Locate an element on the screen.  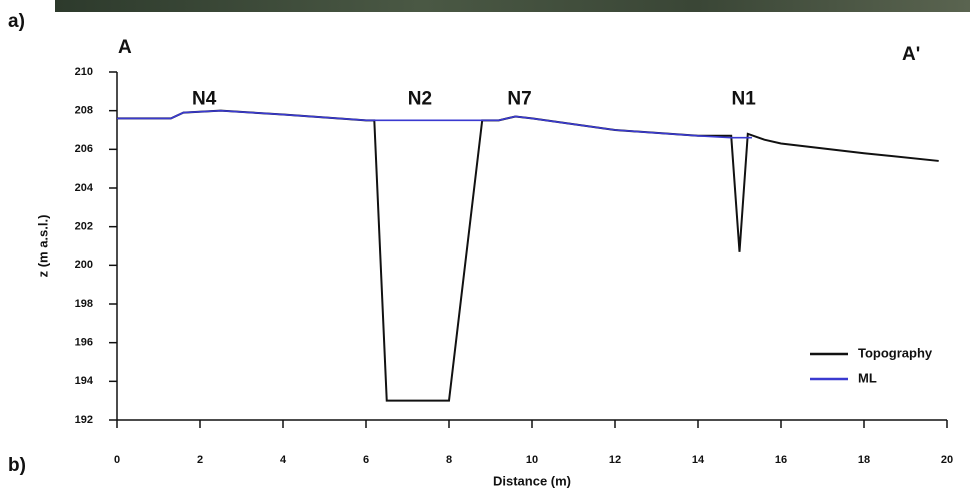
legend-label: ML is located at coordinates (867, 377).